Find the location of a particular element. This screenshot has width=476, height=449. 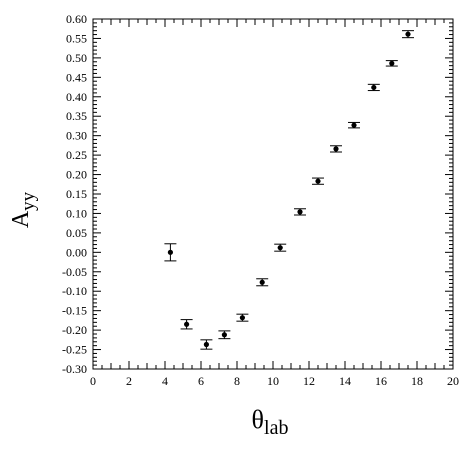

y-axis-title: Ayy is located at coordinates (23, 209).